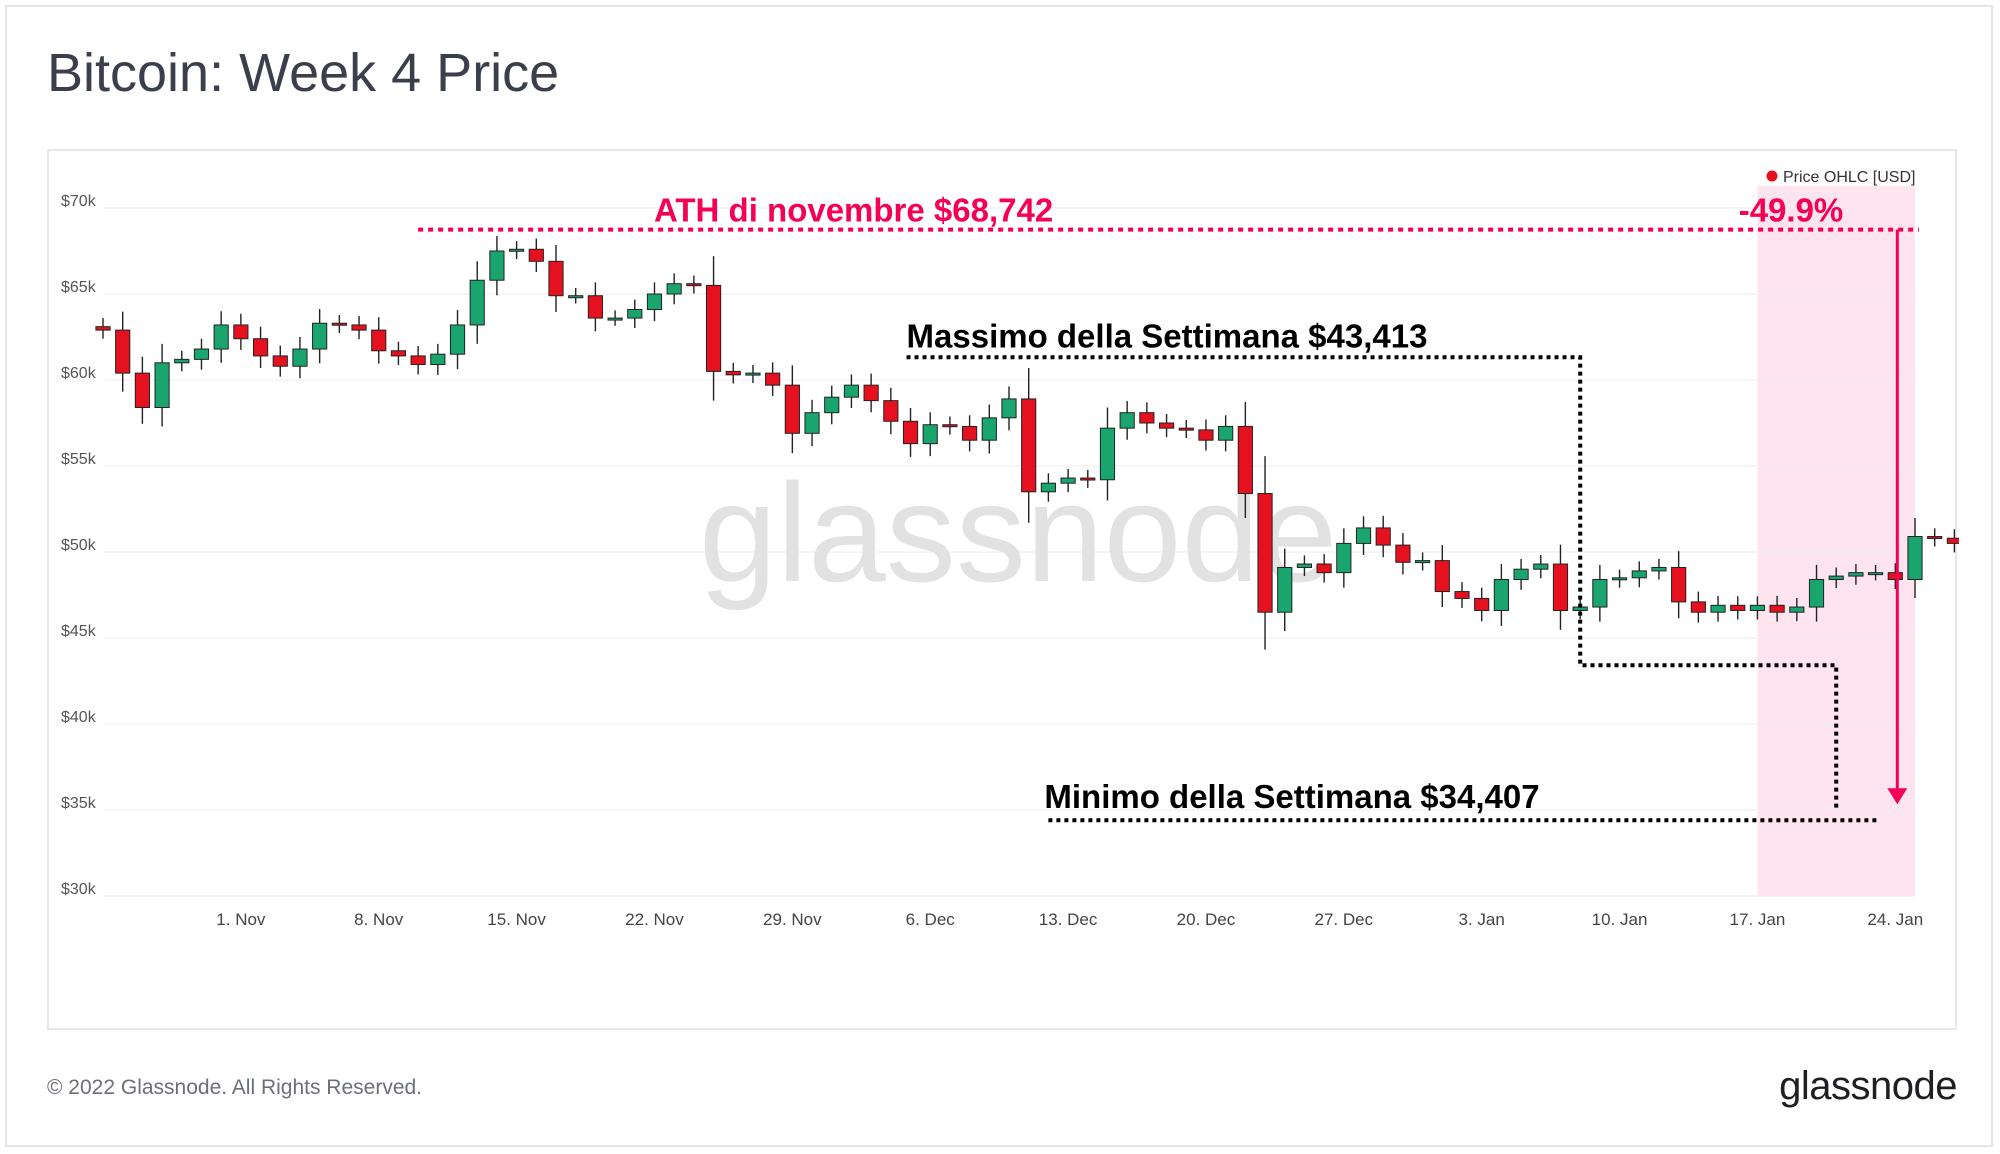 The height and width of the screenshot is (1154, 2000). What do you see at coordinates (1836, 541) in the screenshot?
I see `highlight-band` at bounding box center [1836, 541].